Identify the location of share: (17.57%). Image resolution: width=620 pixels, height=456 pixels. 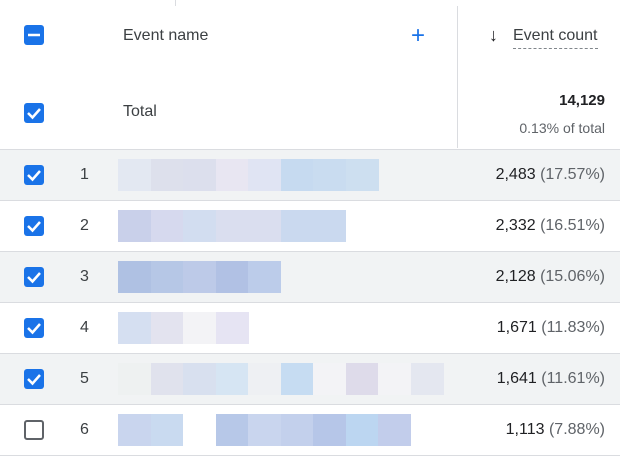
(572, 174).